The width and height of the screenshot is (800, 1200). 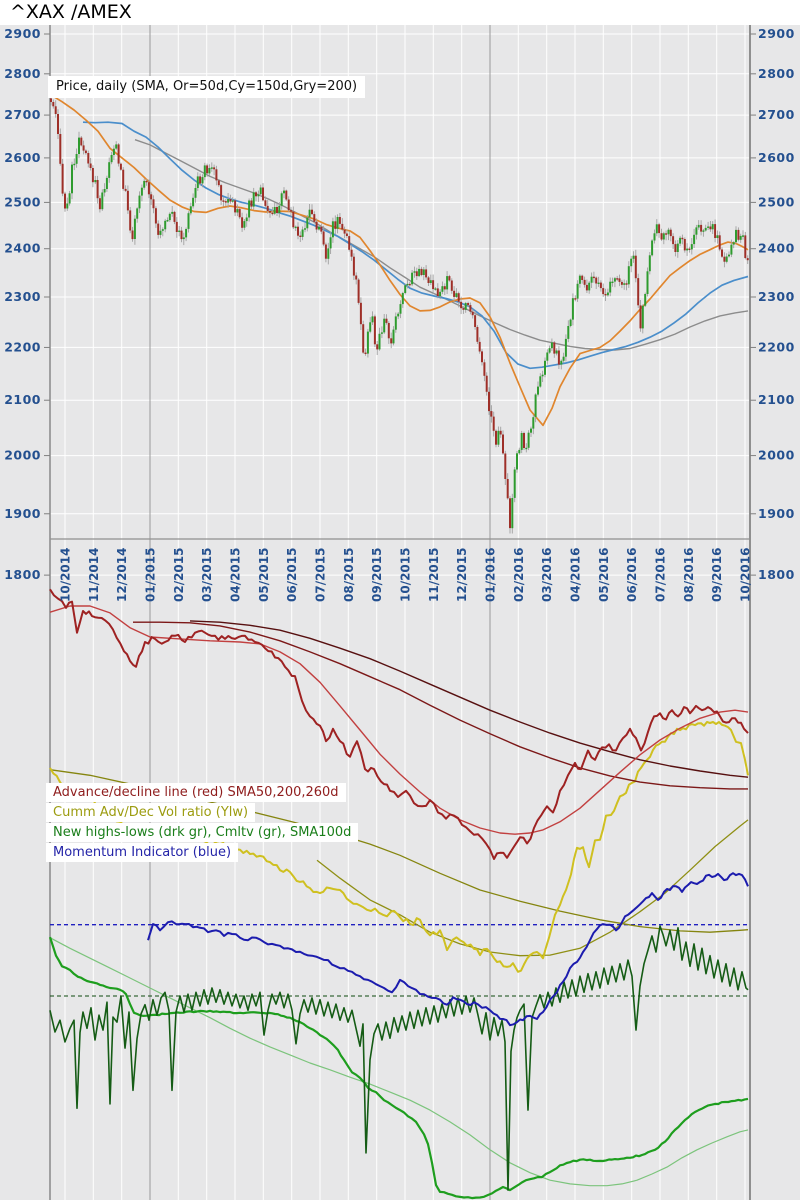 I want to click on page-title: ^XAX /AMEX, so click(x=71, y=12).